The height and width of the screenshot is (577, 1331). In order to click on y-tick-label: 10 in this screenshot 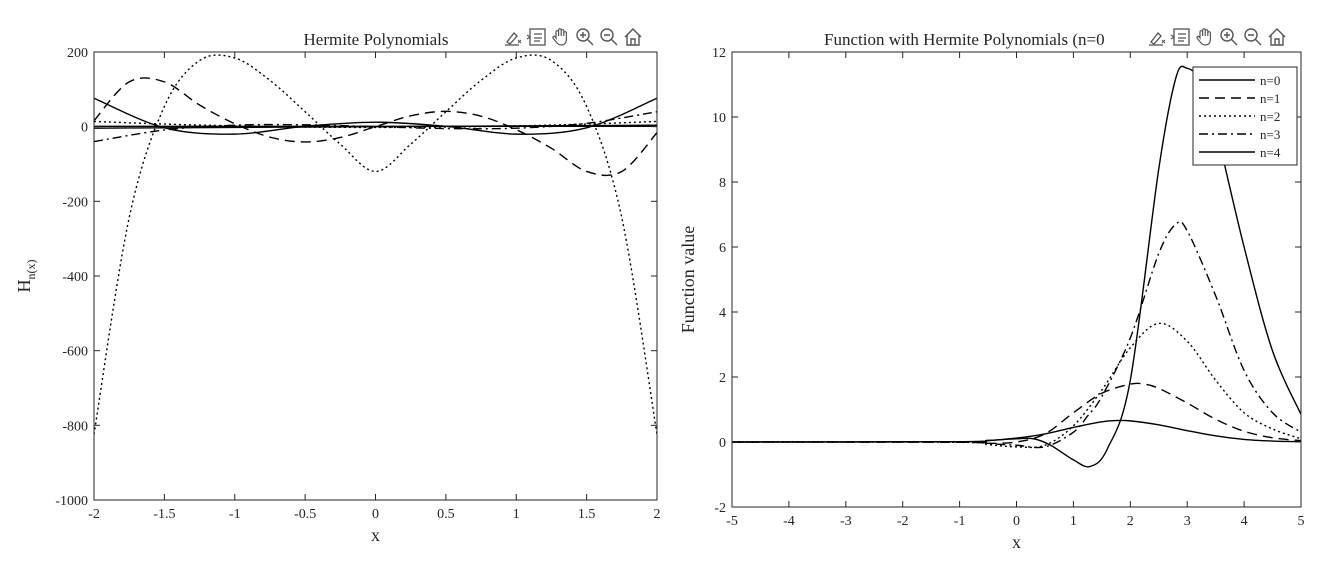, I will do `click(719, 118)`.